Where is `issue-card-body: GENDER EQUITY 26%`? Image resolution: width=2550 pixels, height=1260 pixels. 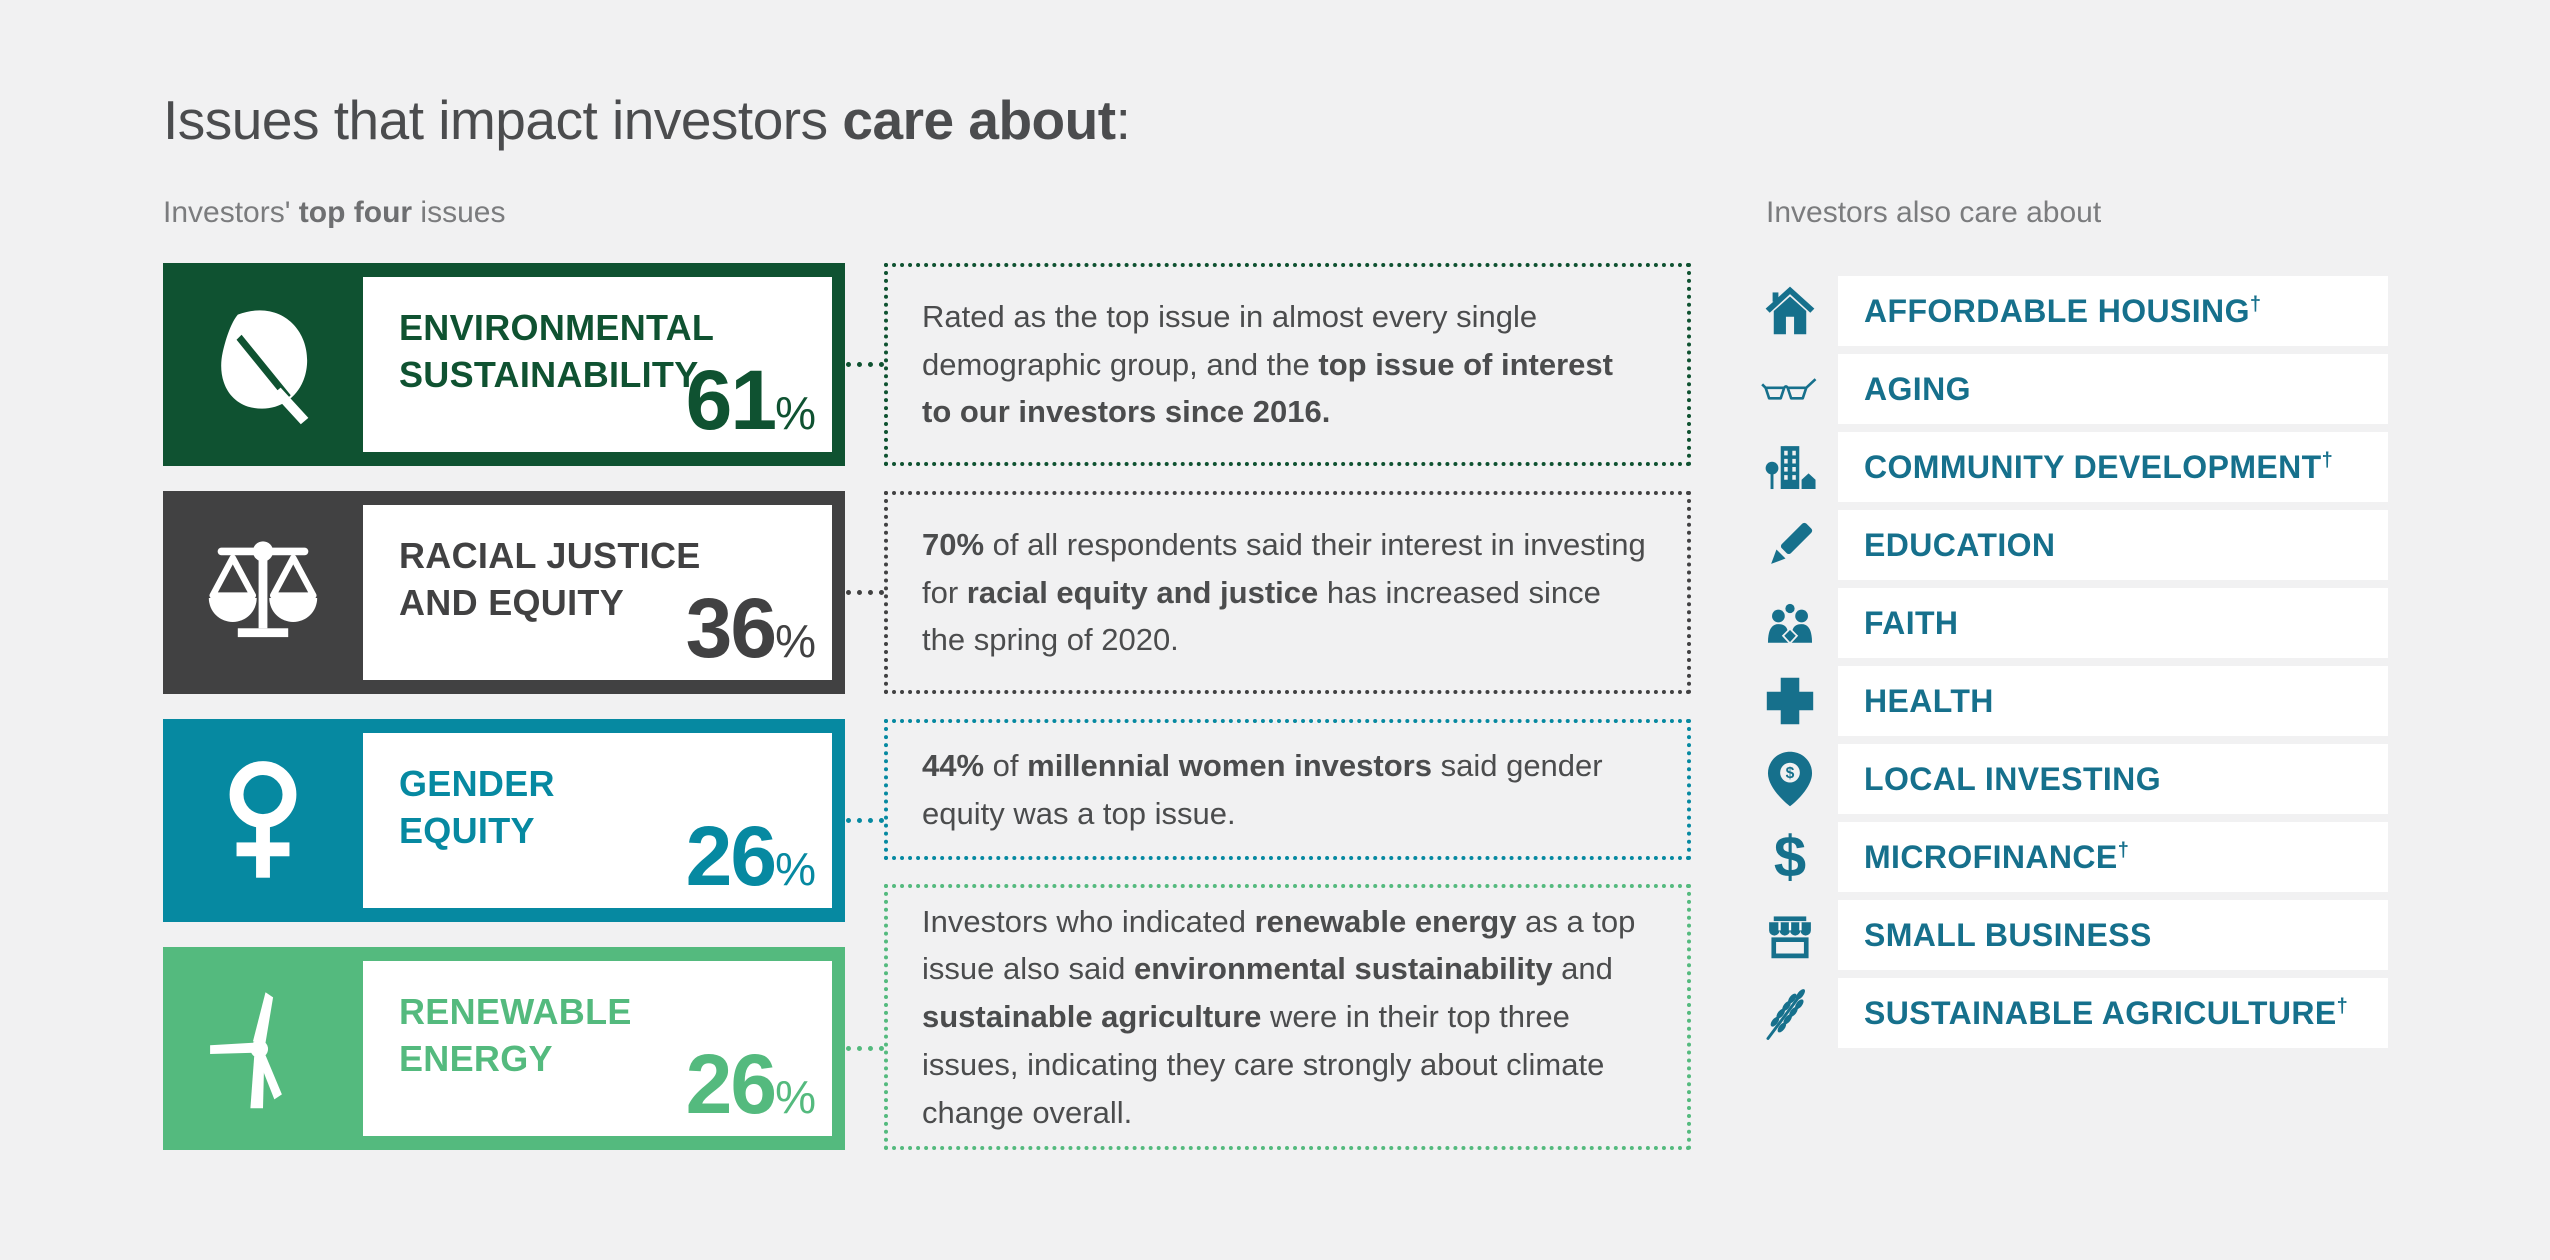 issue-card-body: GENDER EQUITY 26% is located at coordinates (597, 820).